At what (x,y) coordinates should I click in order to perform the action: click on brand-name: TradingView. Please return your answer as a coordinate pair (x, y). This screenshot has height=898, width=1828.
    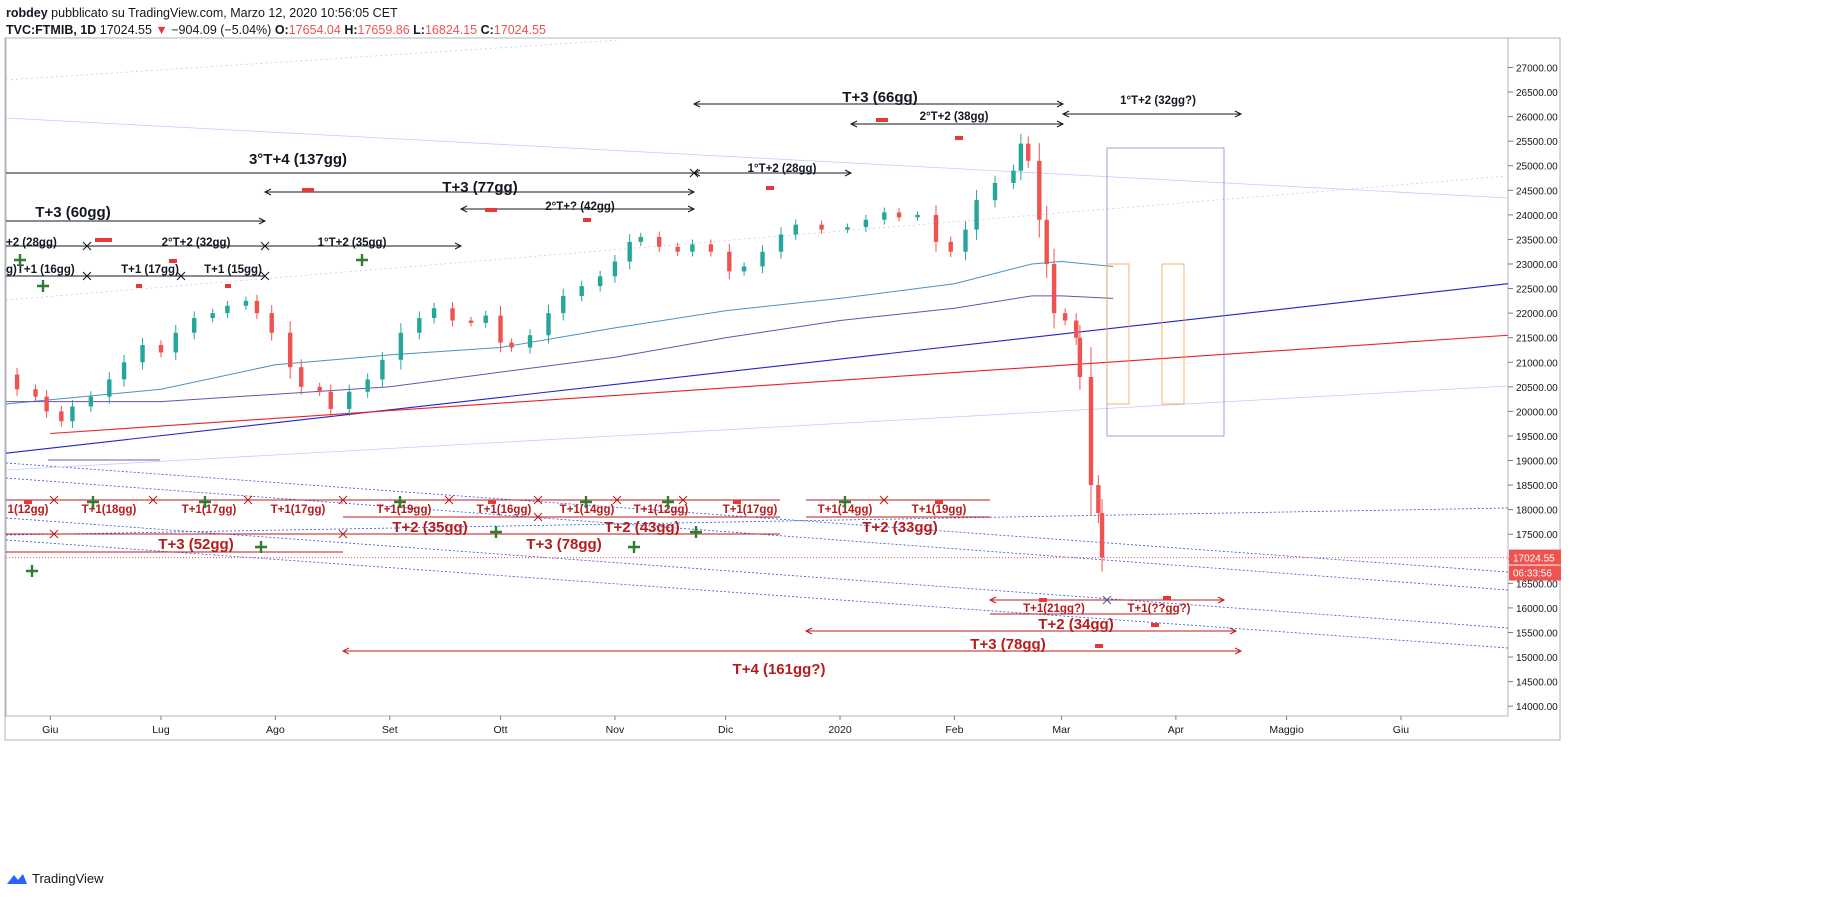
    Looking at the image, I should click on (68, 878).